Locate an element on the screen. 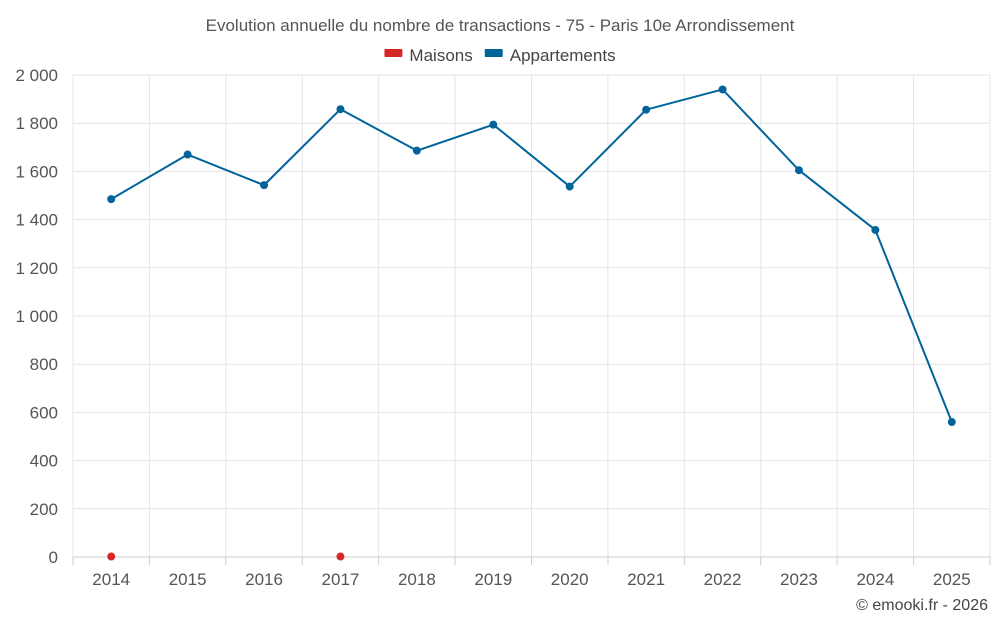  y-tick-label: 1 200 is located at coordinates (36, 268).